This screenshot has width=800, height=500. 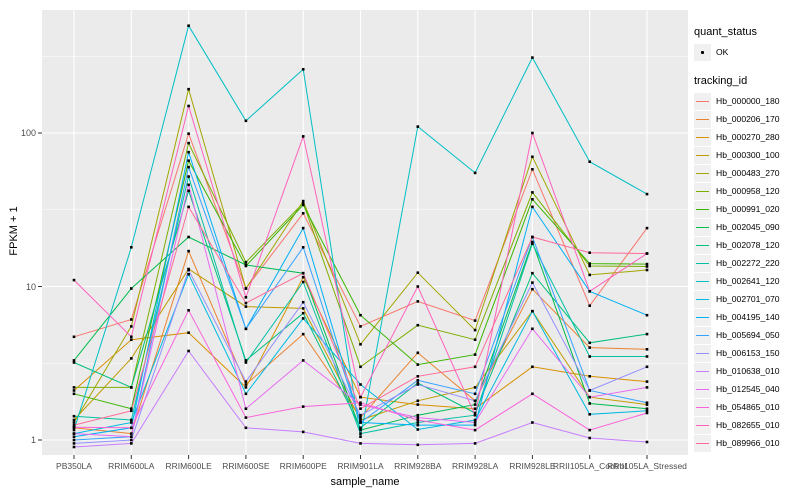 What do you see at coordinates (748, 443) in the screenshot?
I see `legend-item-label: Hb_089966_010` at bounding box center [748, 443].